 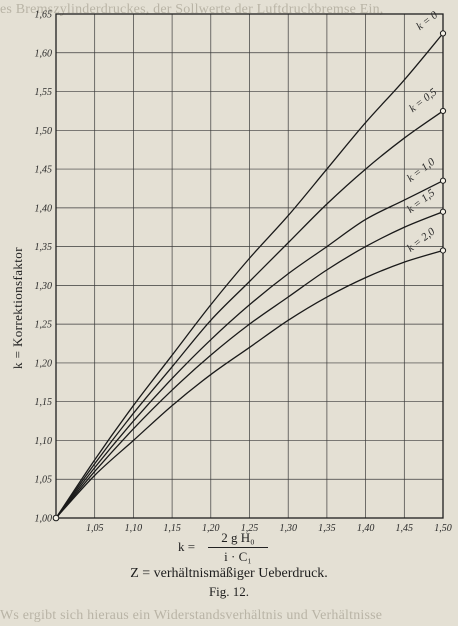 What do you see at coordinates (44, 15) in the screenshot?
I see `y-tick-label: 1,65` at bounding box center [44, 15].